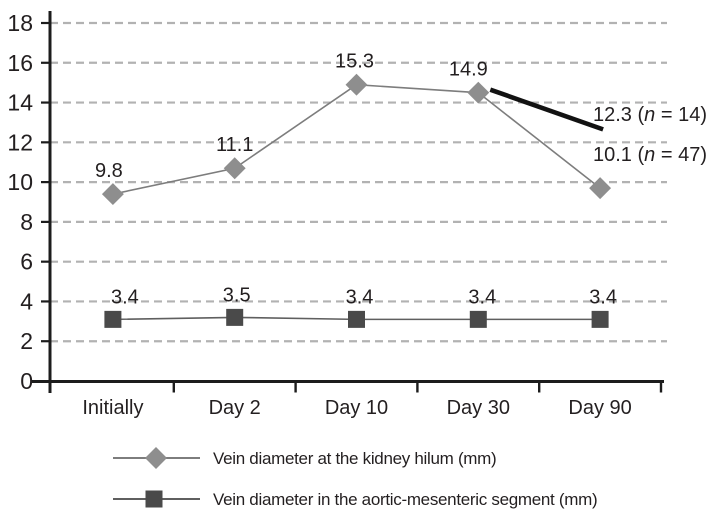  What do you see at coordinates (26, 262) in the screenshot?
I see `y-axis-tick-label: 6` at bounding box center [26, 262].